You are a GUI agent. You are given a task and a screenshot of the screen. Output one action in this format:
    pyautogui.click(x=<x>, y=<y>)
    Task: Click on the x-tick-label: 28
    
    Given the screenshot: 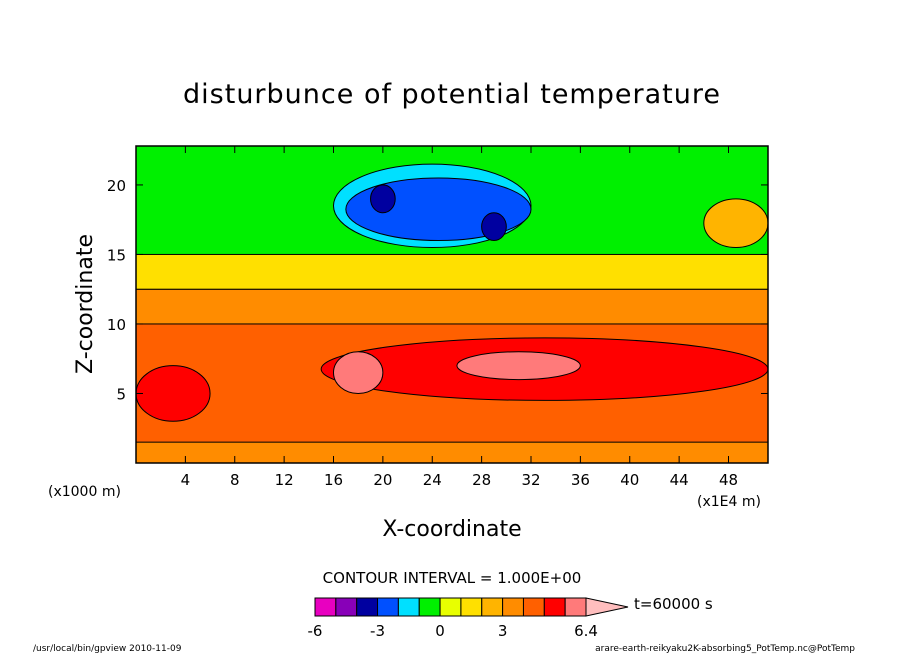 What is the action you would take?
    pyautogui.click(x=481, y=480)
    